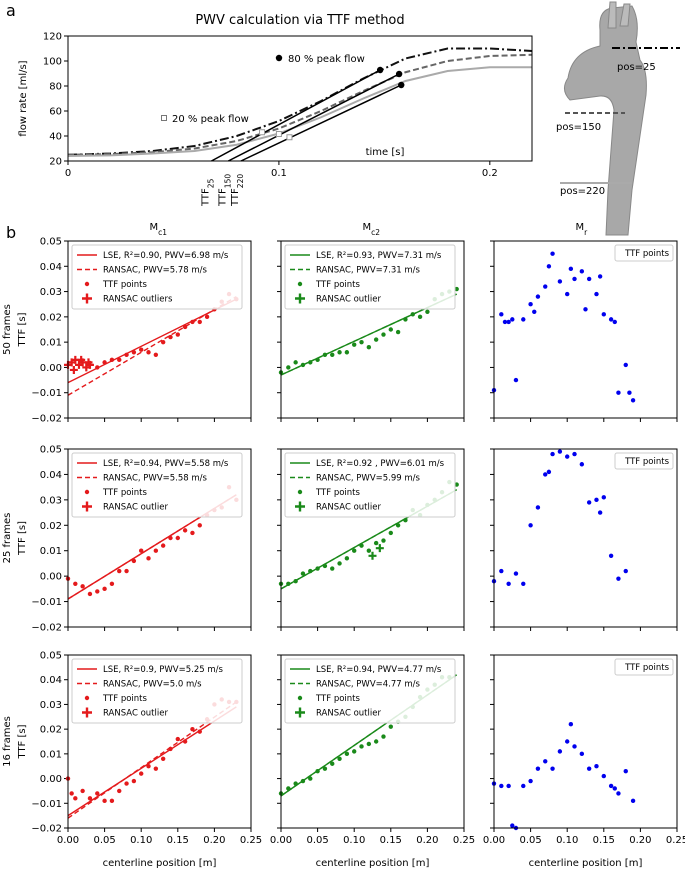 This screenshot has height=871, width=685. Describe the element at coordinates (51, 754) in the screenshot. I see `y-tick-label: 0.01` at that location.